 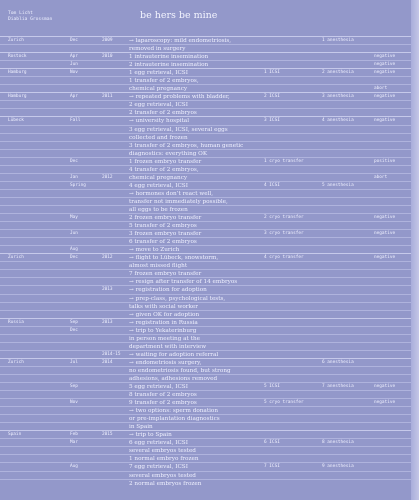 I want to click on anesthesia-count-cell: 8 anesthesia, so click(x=338, y=443).